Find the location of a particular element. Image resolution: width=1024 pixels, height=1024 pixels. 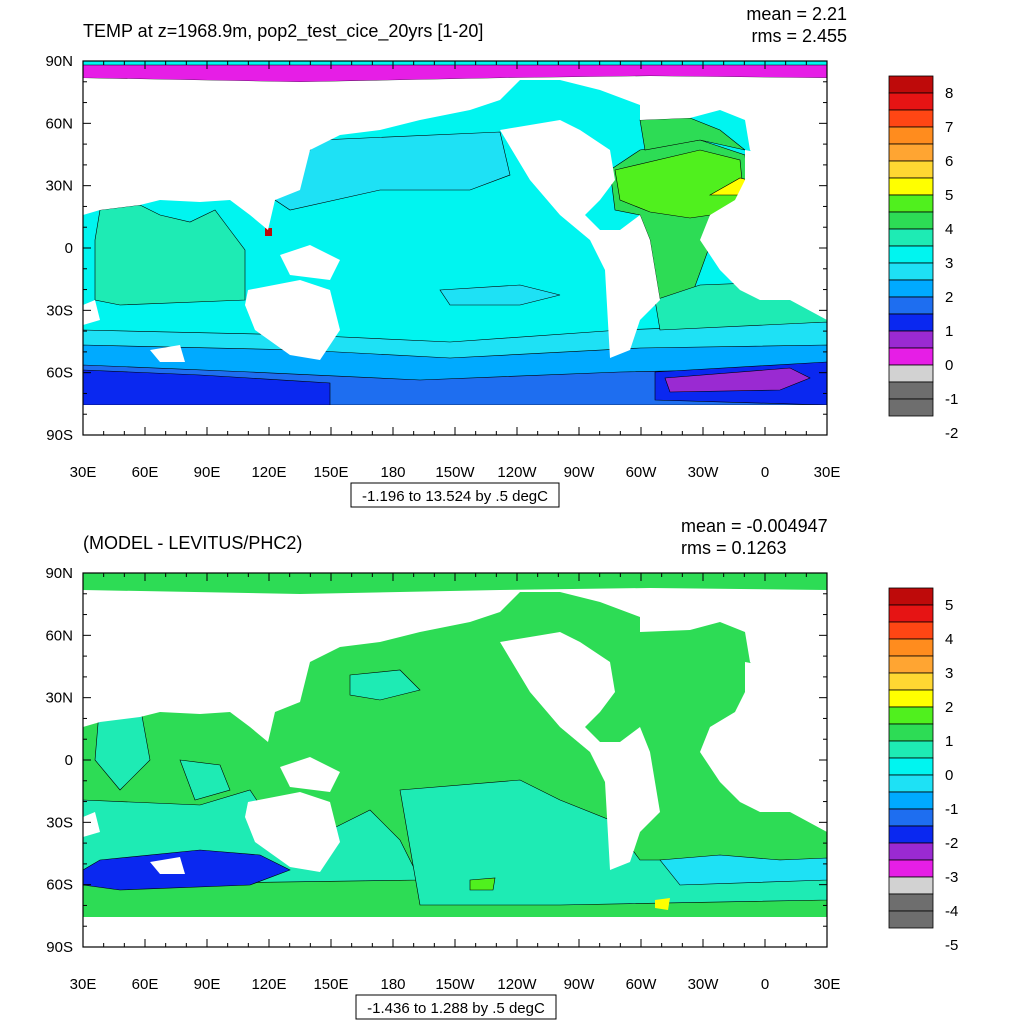

lon-label: 180 is located at coordinates (392, 472).